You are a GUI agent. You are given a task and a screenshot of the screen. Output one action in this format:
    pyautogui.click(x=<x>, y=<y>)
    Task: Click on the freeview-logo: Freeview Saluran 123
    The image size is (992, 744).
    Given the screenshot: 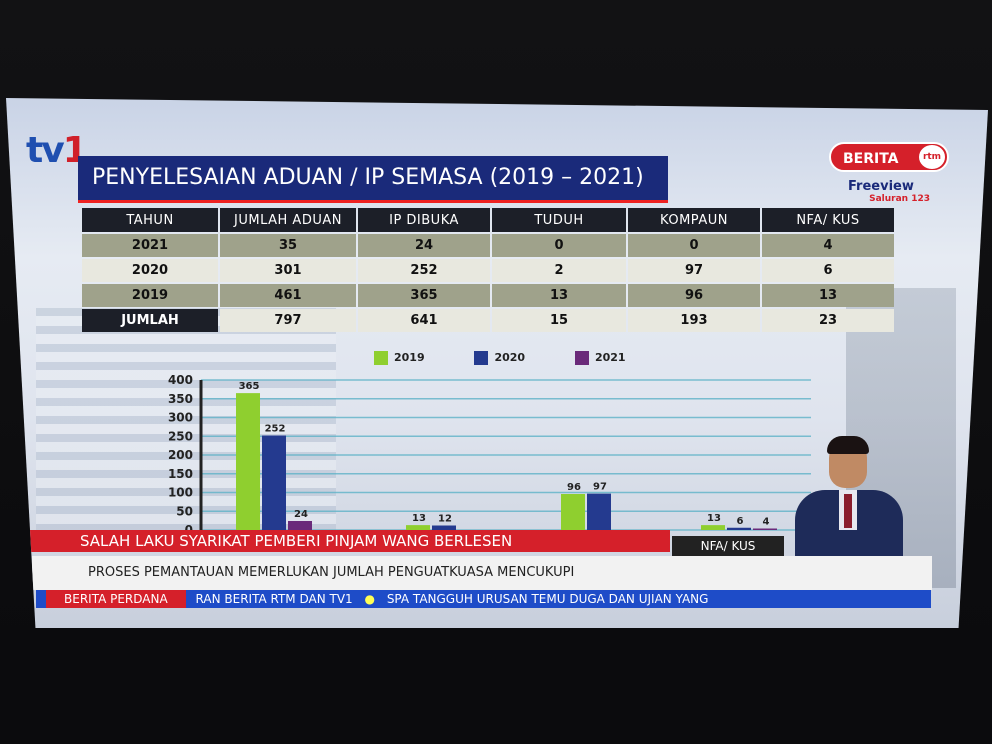 What is the action you would take?
    pyautogui.click(x=903, y=191)
    